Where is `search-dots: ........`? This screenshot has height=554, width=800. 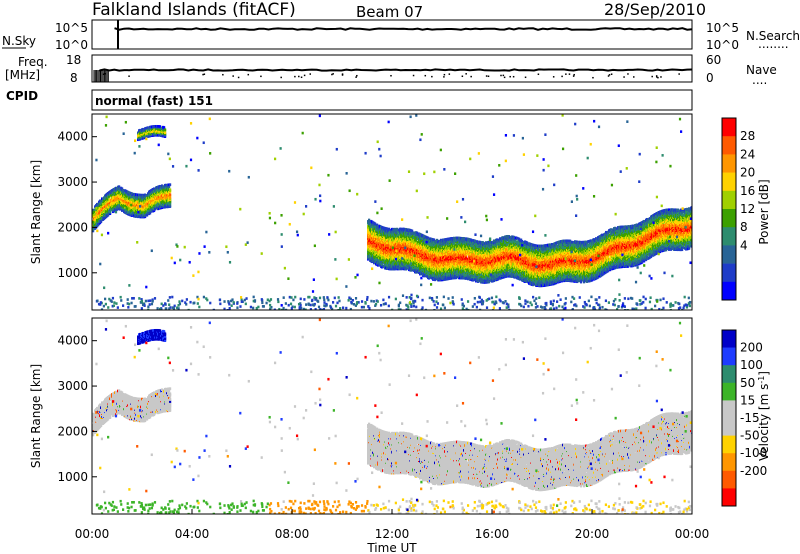
search-dots: ........ is located at coordinates (773, 44).